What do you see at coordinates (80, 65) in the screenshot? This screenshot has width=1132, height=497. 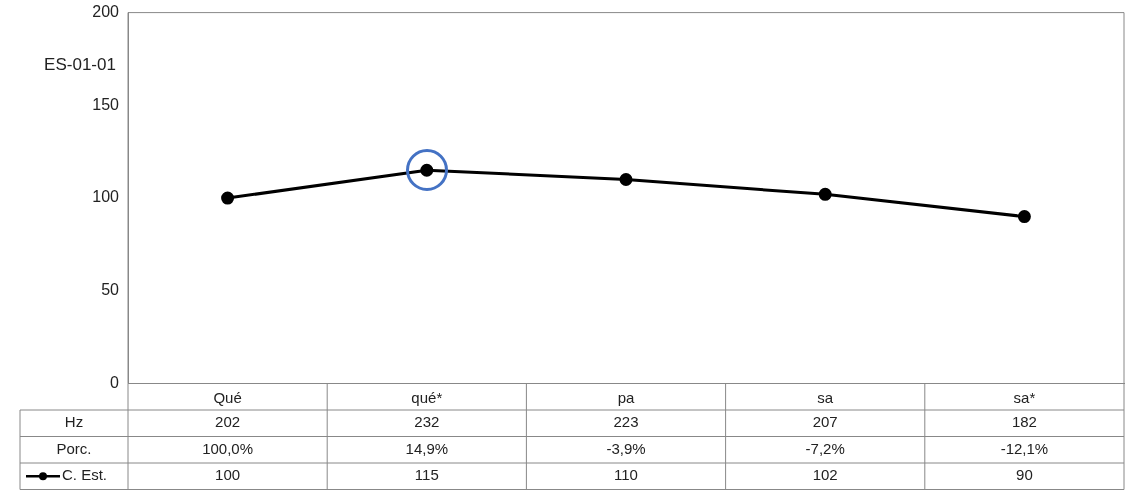 I see `text: ES-01-01` at bounding box center [80, 65].